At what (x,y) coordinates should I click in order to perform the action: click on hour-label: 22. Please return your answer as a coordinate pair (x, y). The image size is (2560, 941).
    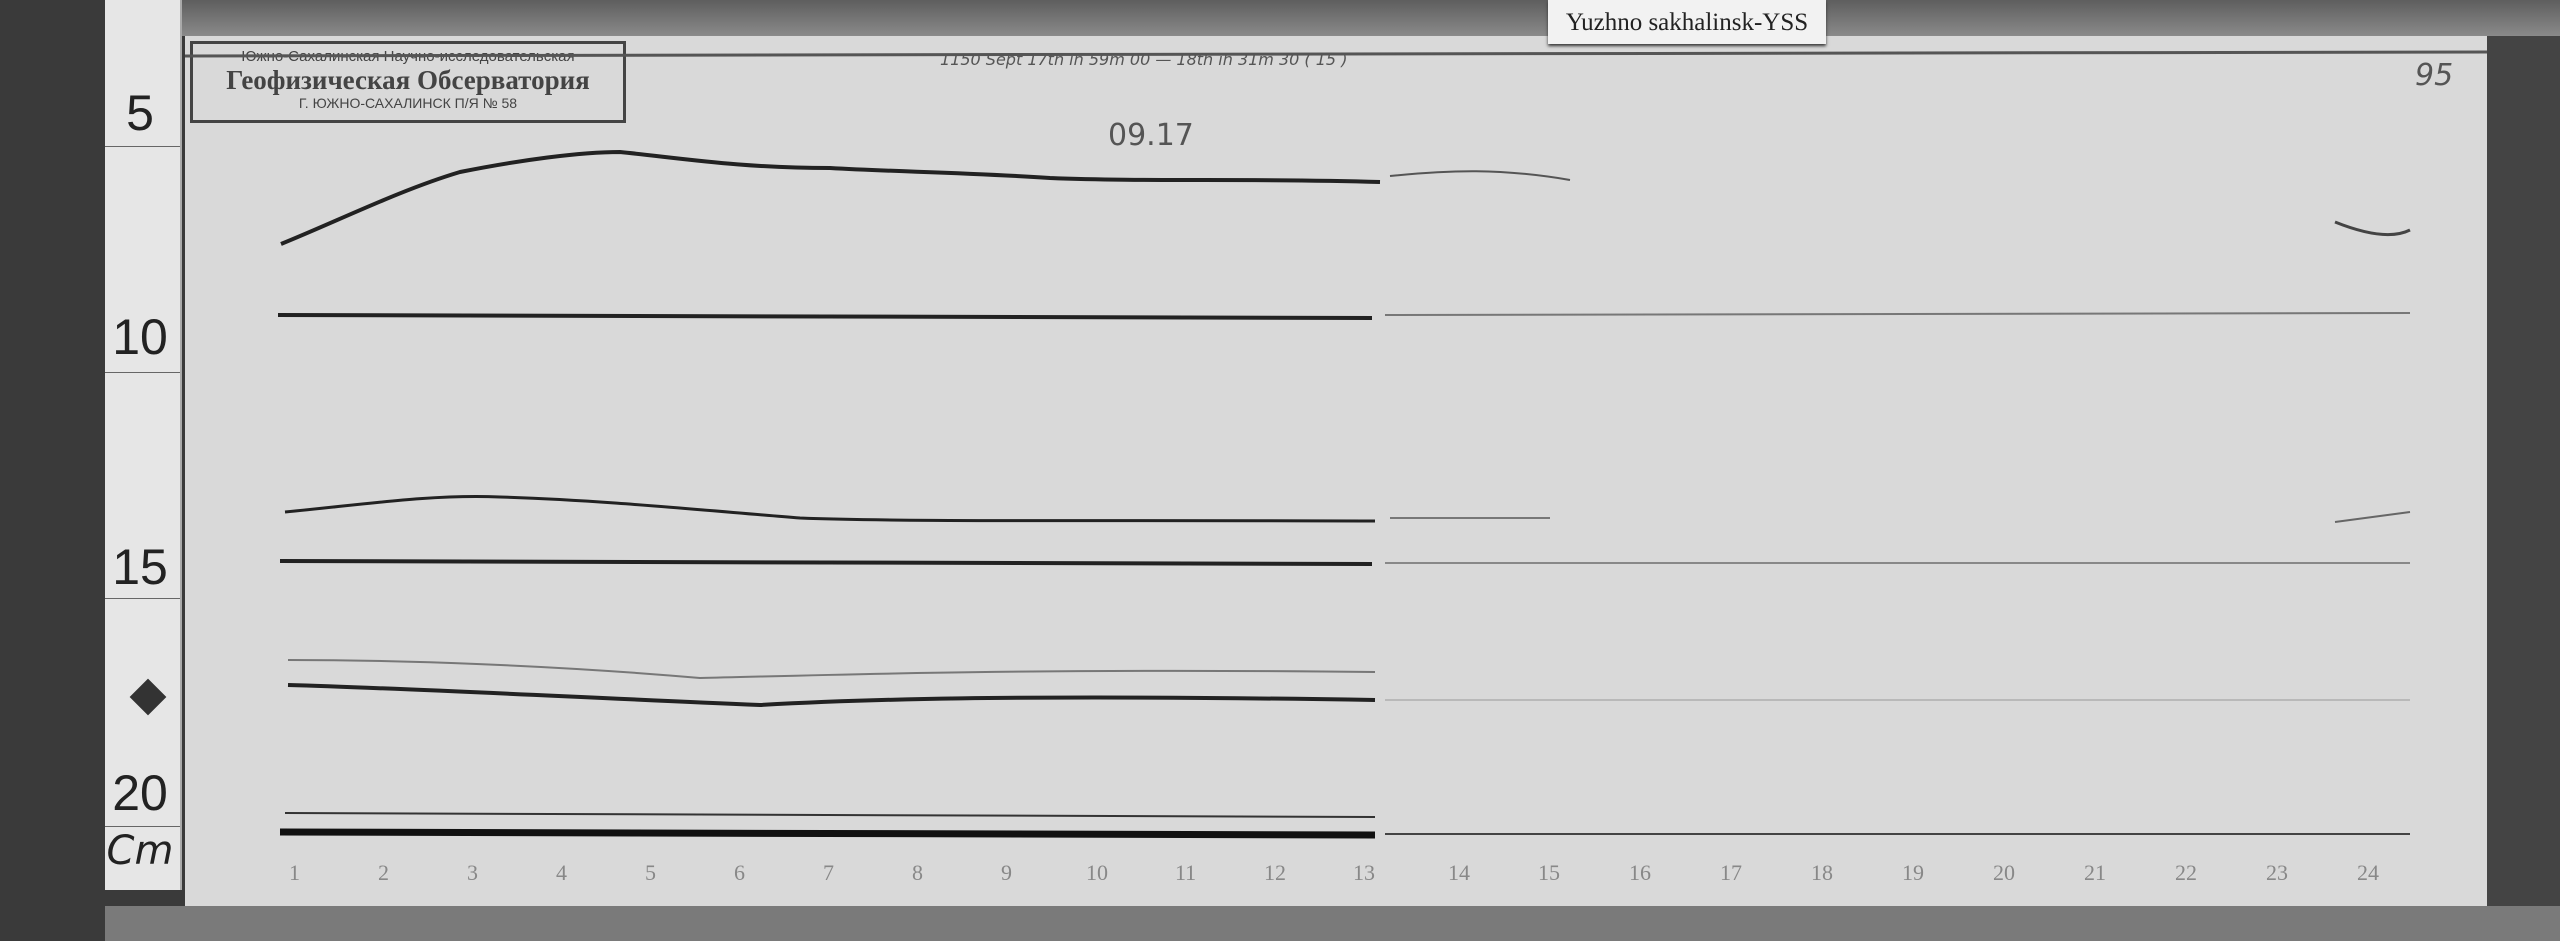
    Looking at the image, I should click on (2186, 872).